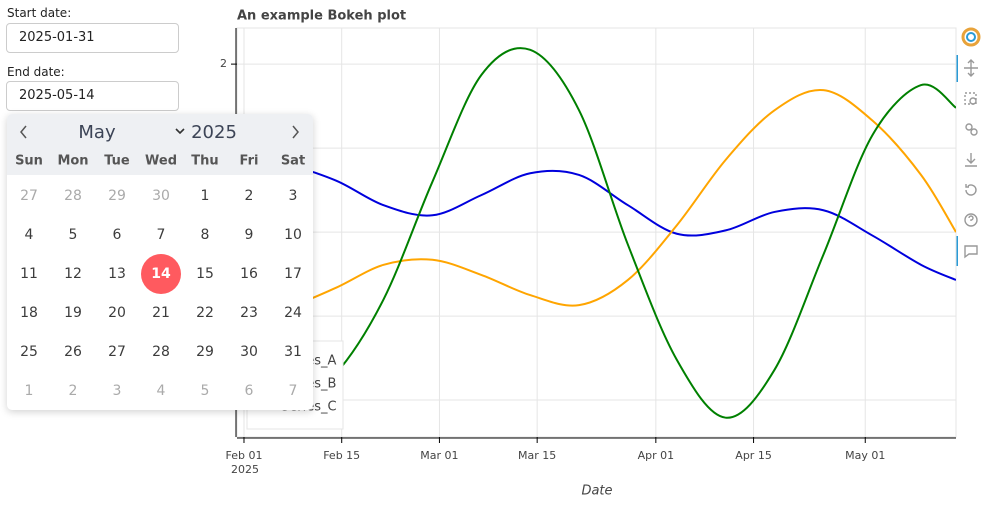 The height and width of the screenshot is (514, 996). What do you see at coordinates (249, 235) in the screenshot?
I see `day: 9` at bounding box center [249, 235].